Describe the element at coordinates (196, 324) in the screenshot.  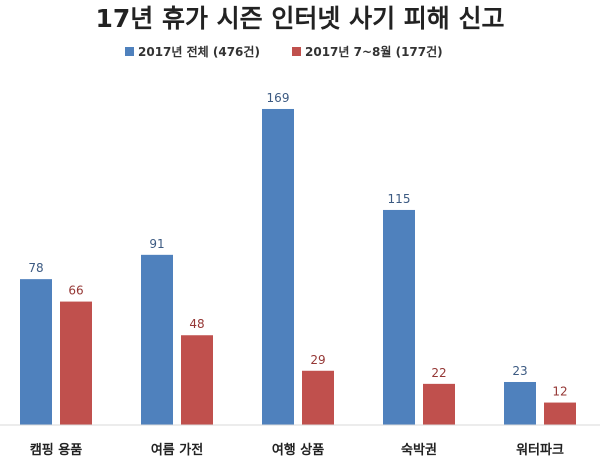
I see `data-label-series-2-1: 48` at that location.